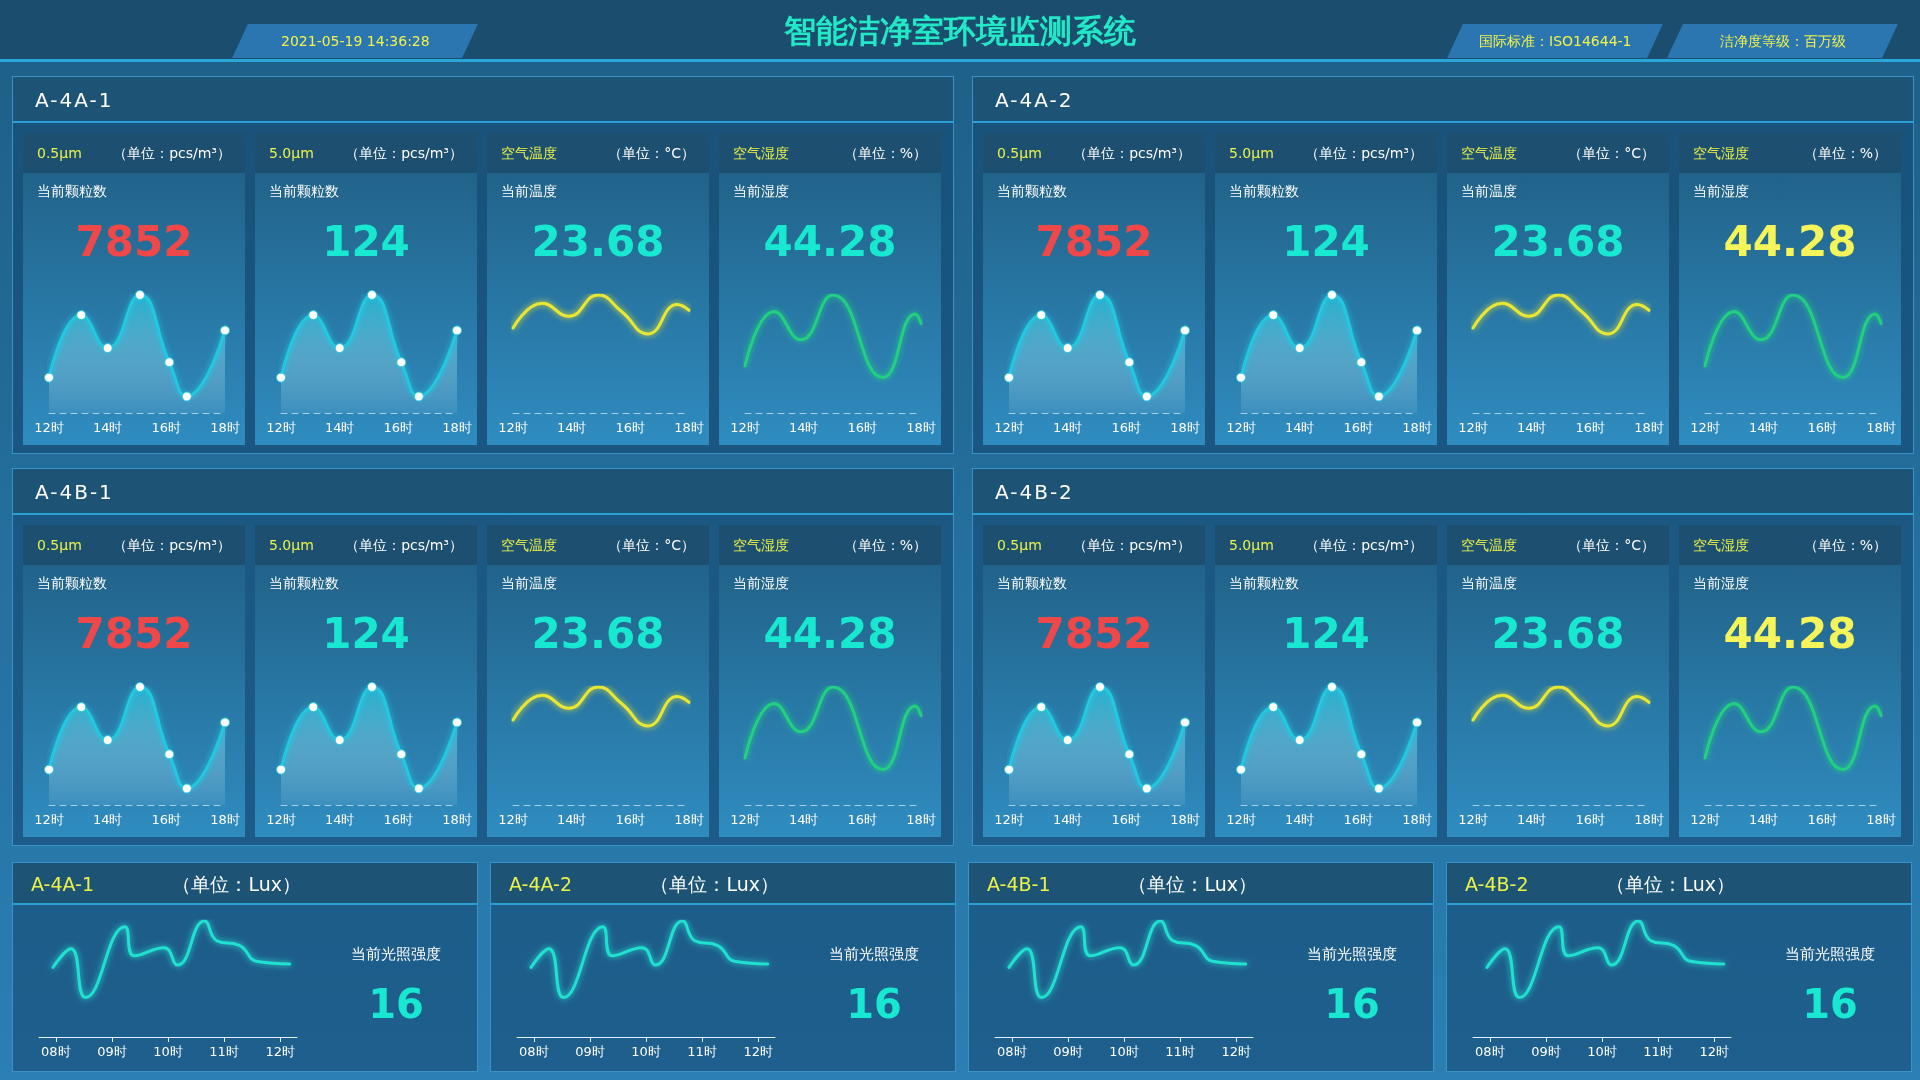  Describe the element at coordinates (1443, 100) in the screenshot. I see `text: A-4A-2` at that location.